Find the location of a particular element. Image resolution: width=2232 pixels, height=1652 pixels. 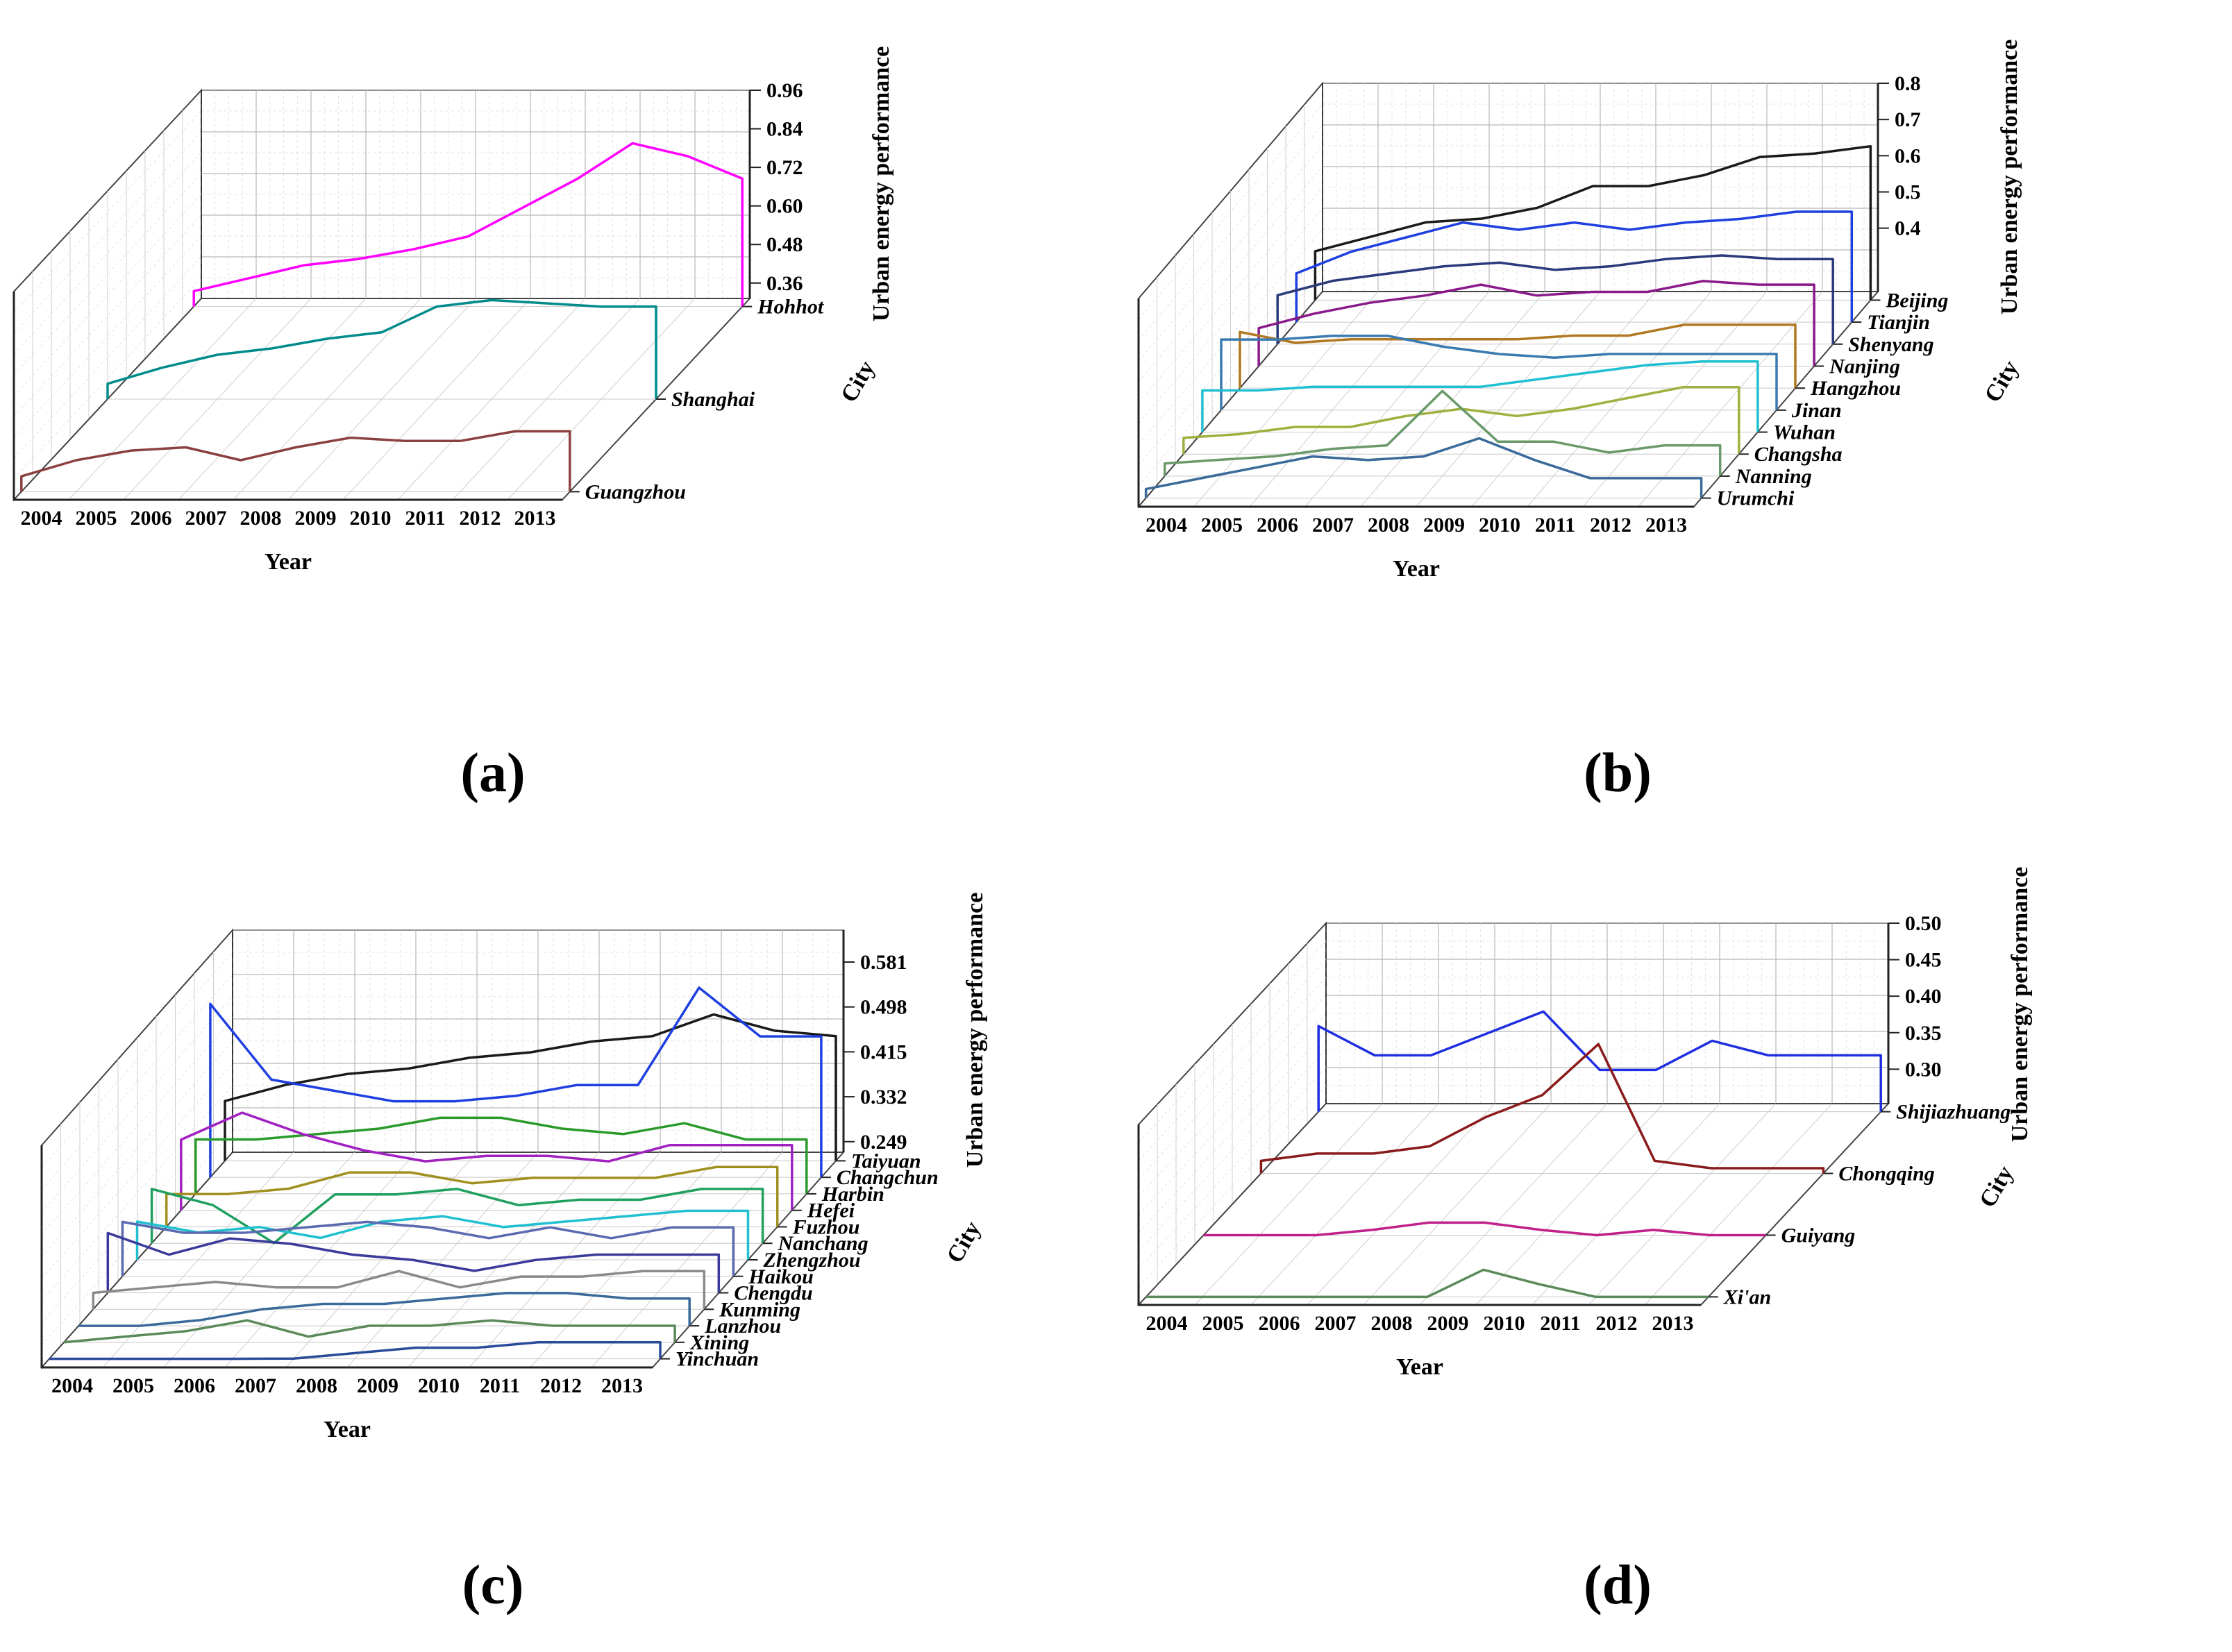

panel-label: (b) is located at coordinates (1618, 773).